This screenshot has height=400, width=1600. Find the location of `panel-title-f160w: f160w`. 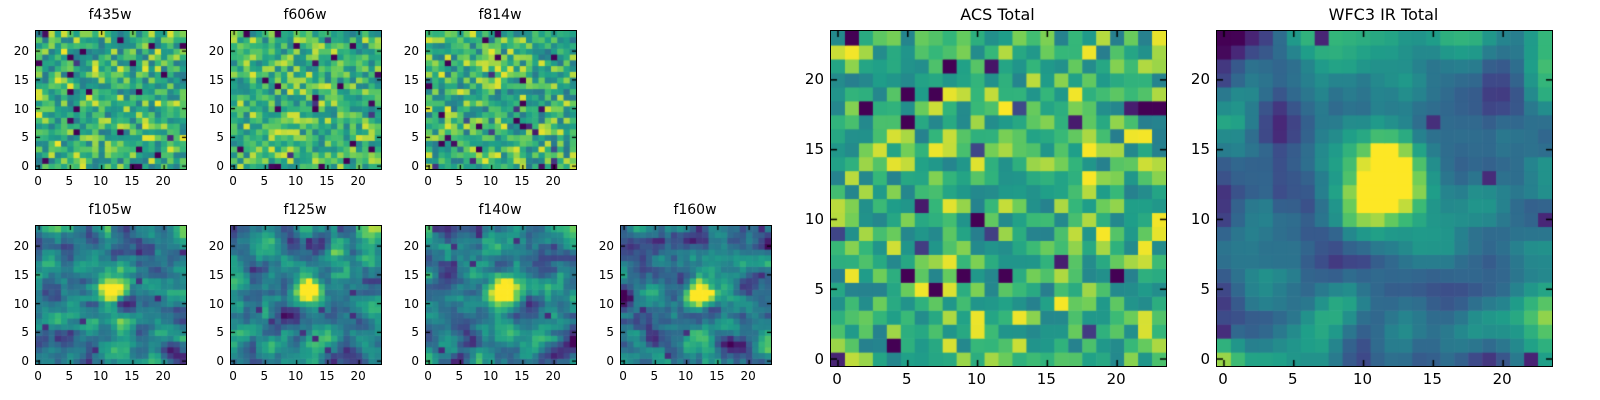

panel-title-f160w: f160w is located at coordinates (695, 210).